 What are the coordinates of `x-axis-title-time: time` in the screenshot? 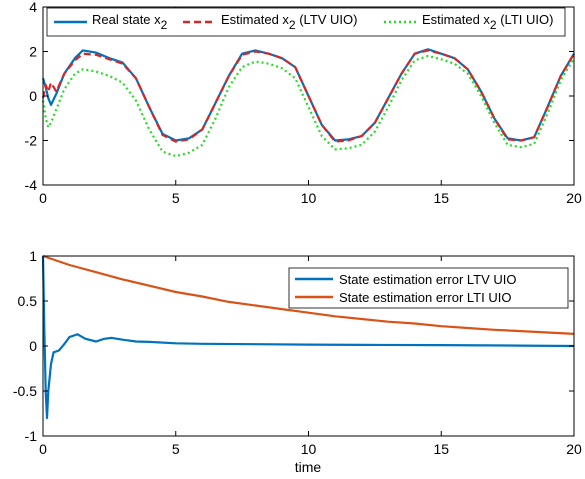 It's located at (308, 467).